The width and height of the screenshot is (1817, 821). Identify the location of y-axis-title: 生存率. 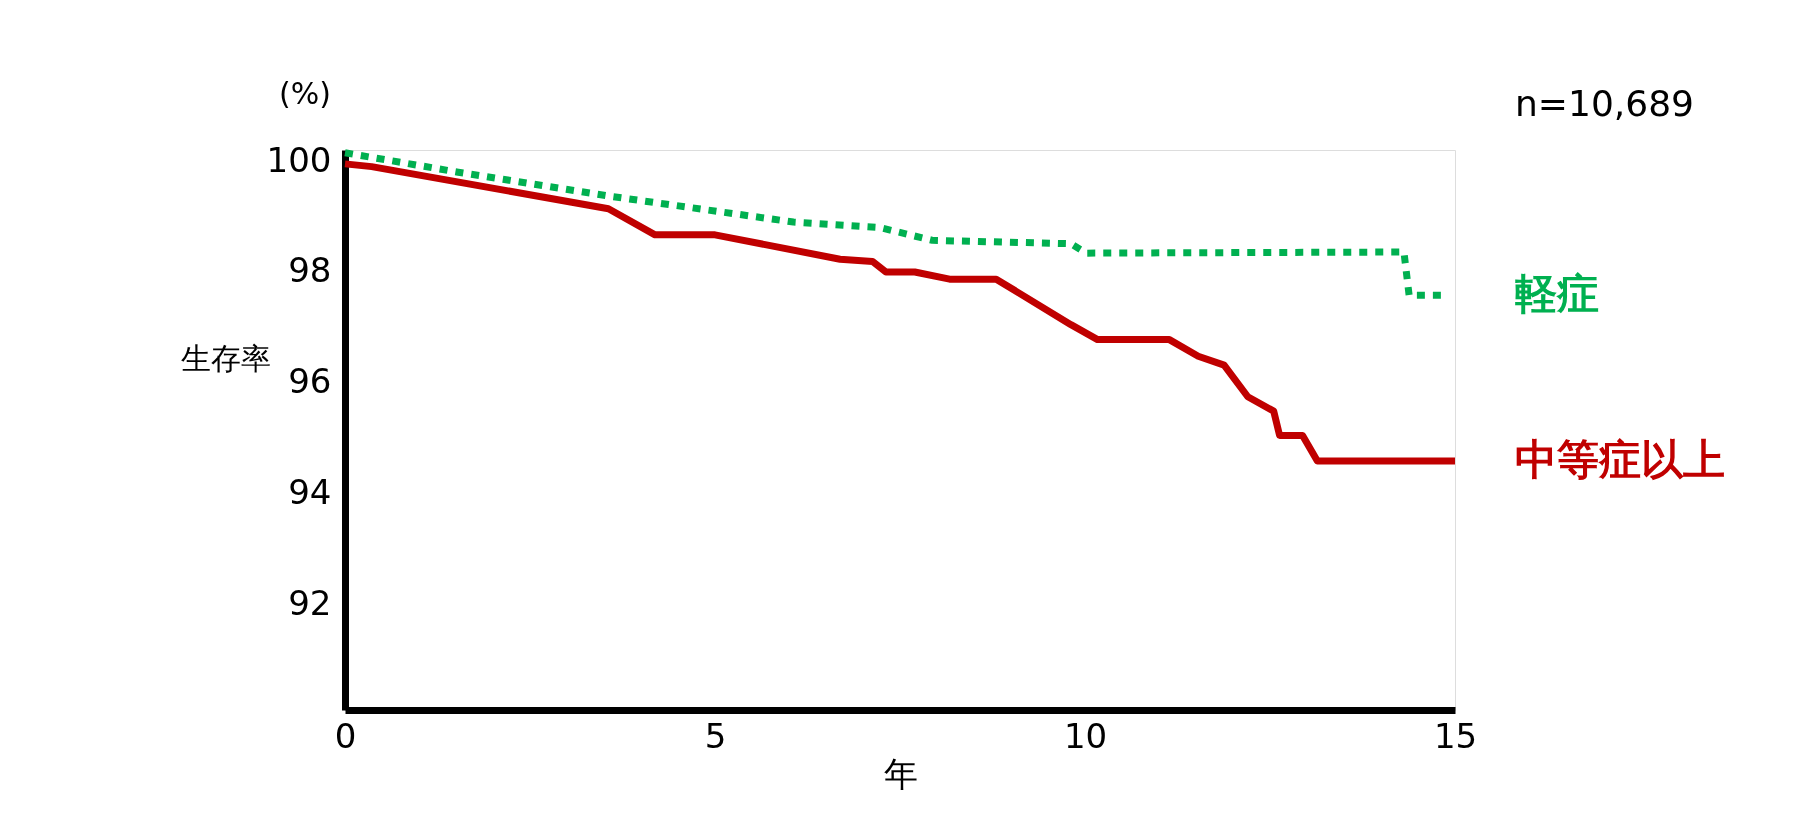
(225, 358).